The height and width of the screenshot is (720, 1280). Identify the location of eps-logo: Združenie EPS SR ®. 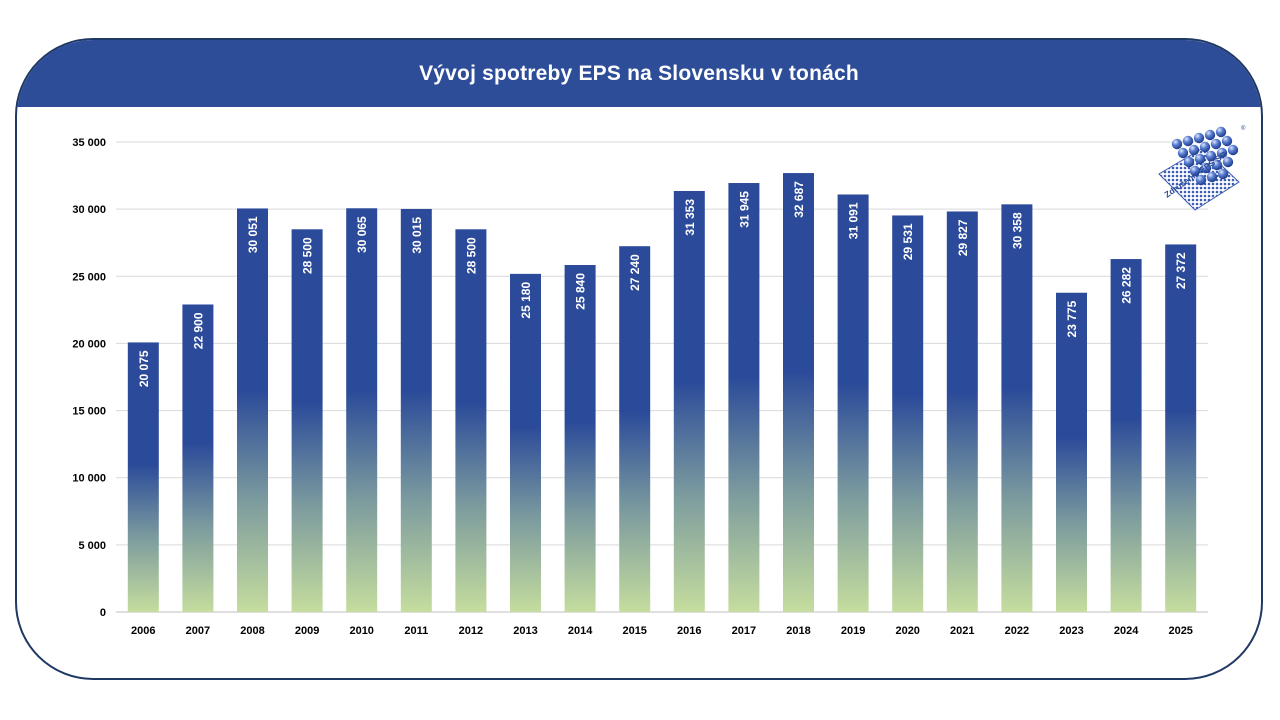
(1202, 168).